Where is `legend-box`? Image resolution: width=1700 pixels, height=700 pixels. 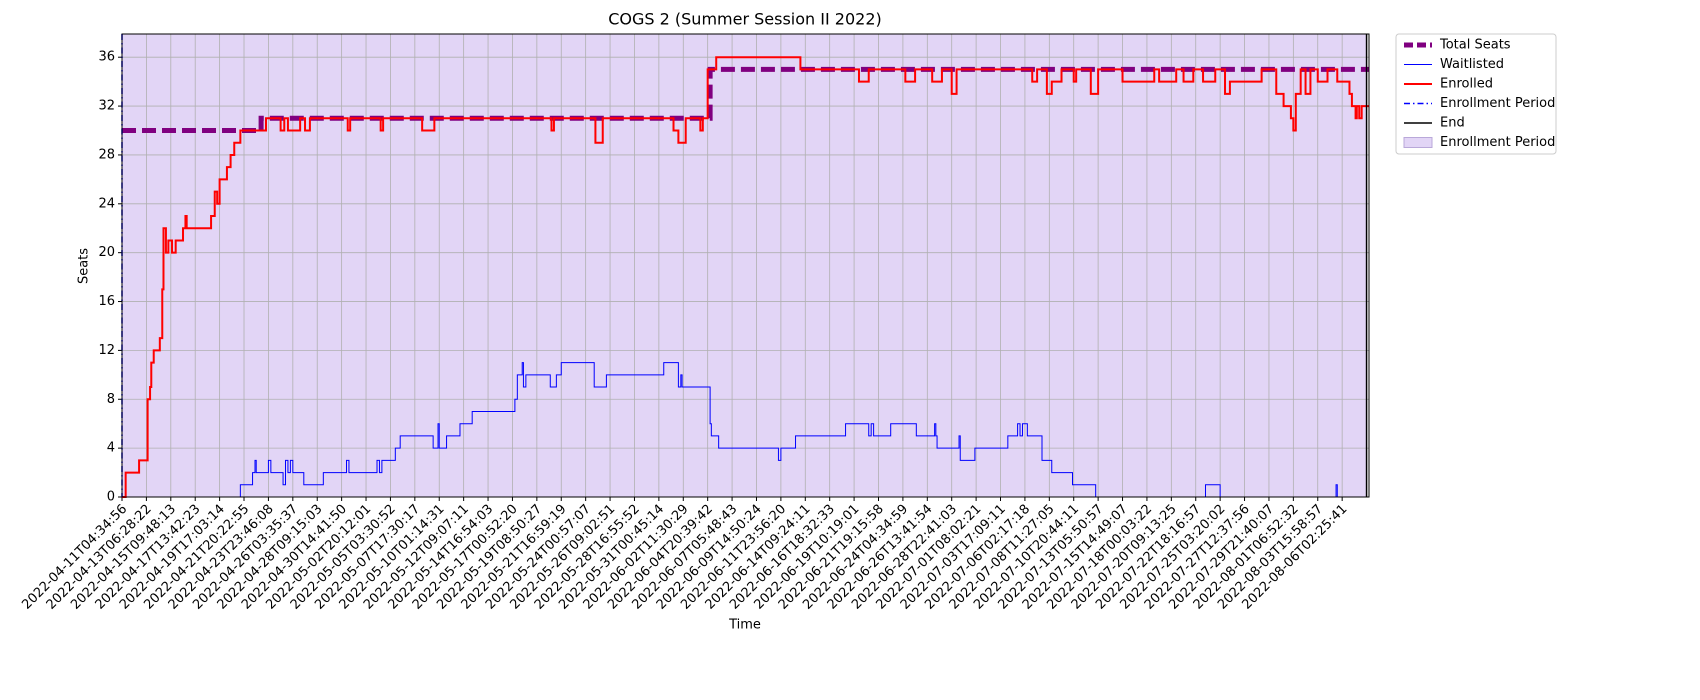 legend-box is located at coordinates (1476, 94).